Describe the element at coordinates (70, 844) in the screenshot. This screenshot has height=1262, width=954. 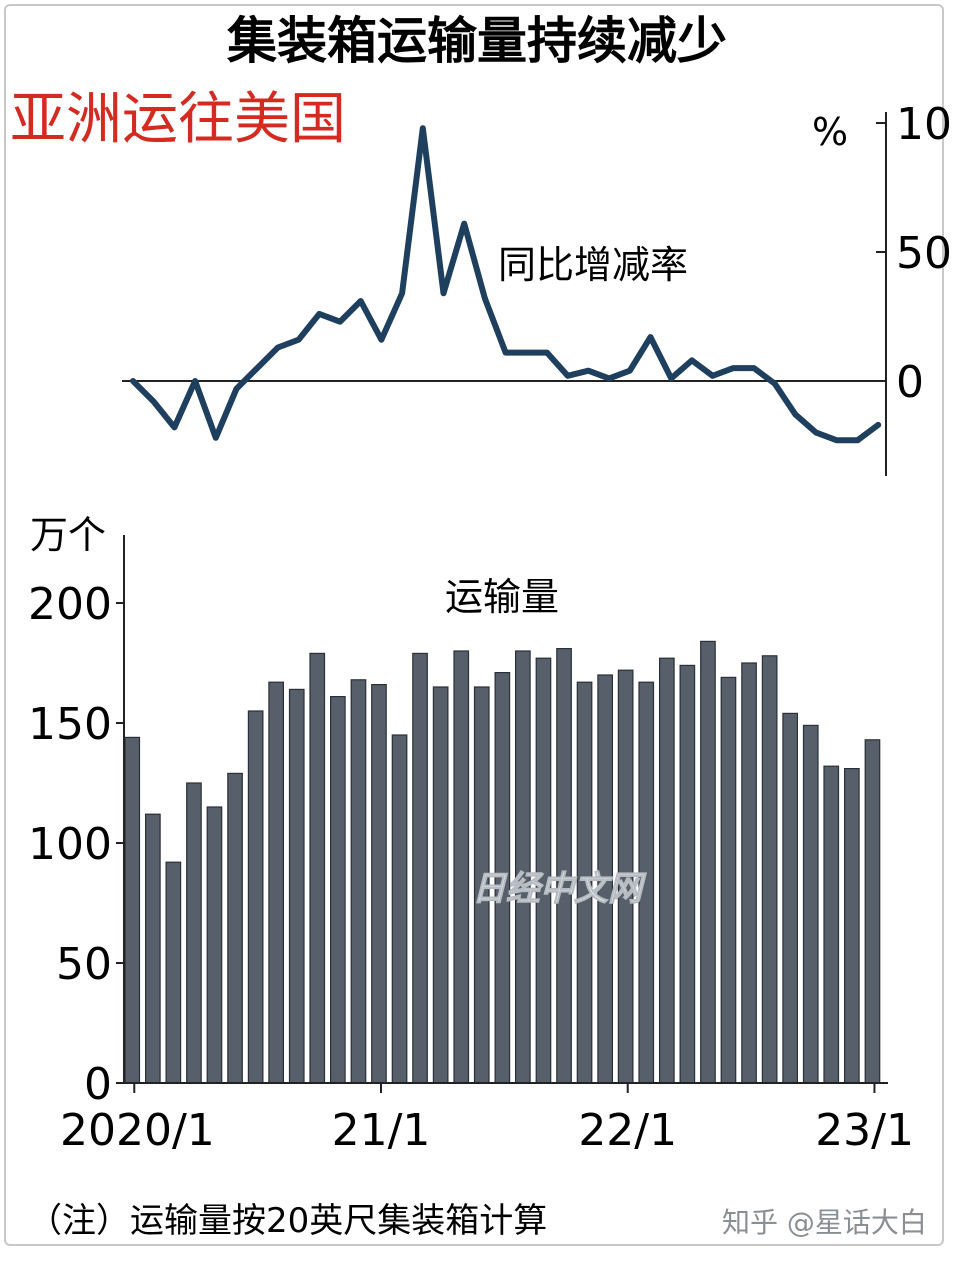
I see `bar-y-tick-label: 100` at that location.